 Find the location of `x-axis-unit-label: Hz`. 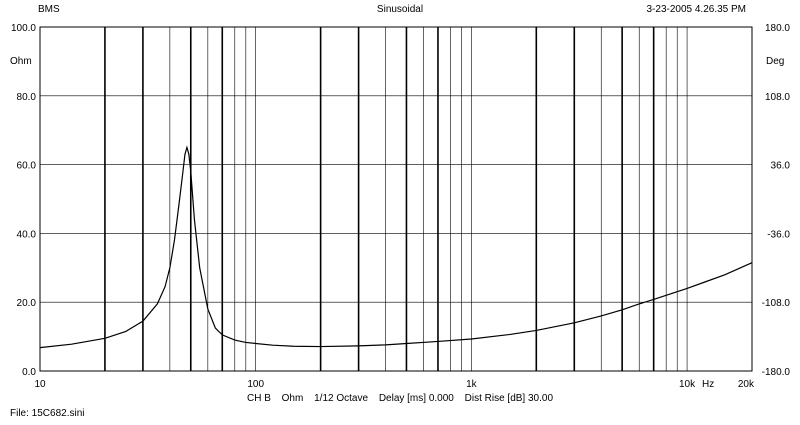

x-axis-unit-label: Hz is located at coordinates (708, 384).